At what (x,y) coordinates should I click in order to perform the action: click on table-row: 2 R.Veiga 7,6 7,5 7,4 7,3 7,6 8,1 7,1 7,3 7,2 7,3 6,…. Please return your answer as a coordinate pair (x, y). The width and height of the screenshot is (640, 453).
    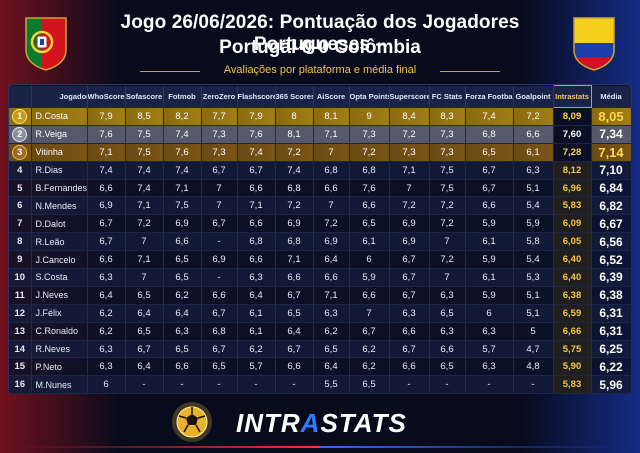
    Looking at the image, I should click on (320, 134).